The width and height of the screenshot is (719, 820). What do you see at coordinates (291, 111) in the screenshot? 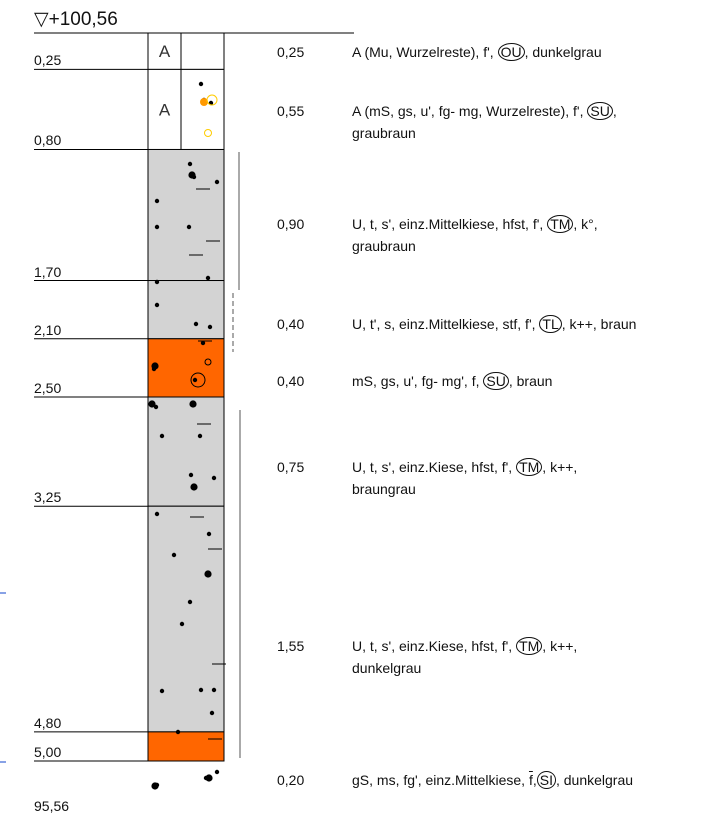
I see `thickness-label-2: 0,55` at bounding box center [291, 111].